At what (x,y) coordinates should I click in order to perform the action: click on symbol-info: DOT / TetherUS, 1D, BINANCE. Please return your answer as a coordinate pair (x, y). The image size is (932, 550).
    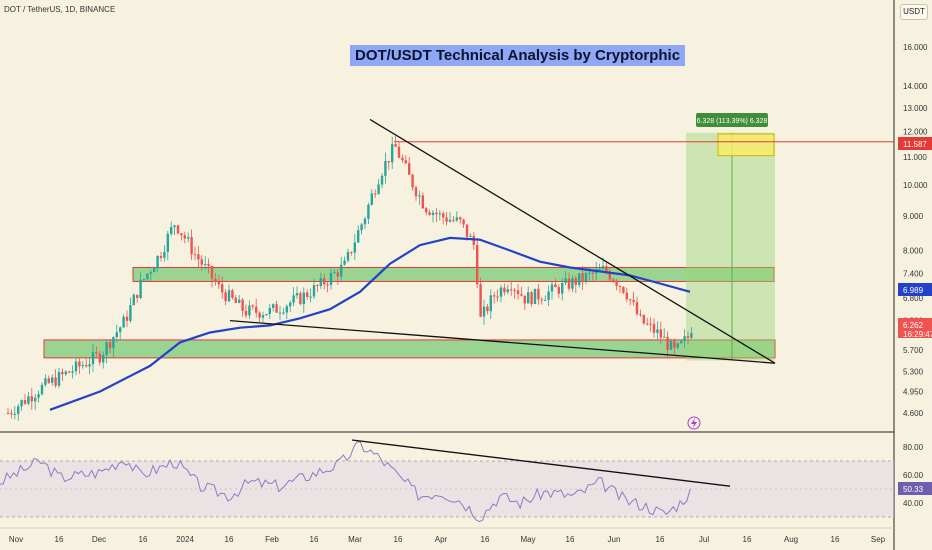
    Looking at the image, I should click on (60, 9).